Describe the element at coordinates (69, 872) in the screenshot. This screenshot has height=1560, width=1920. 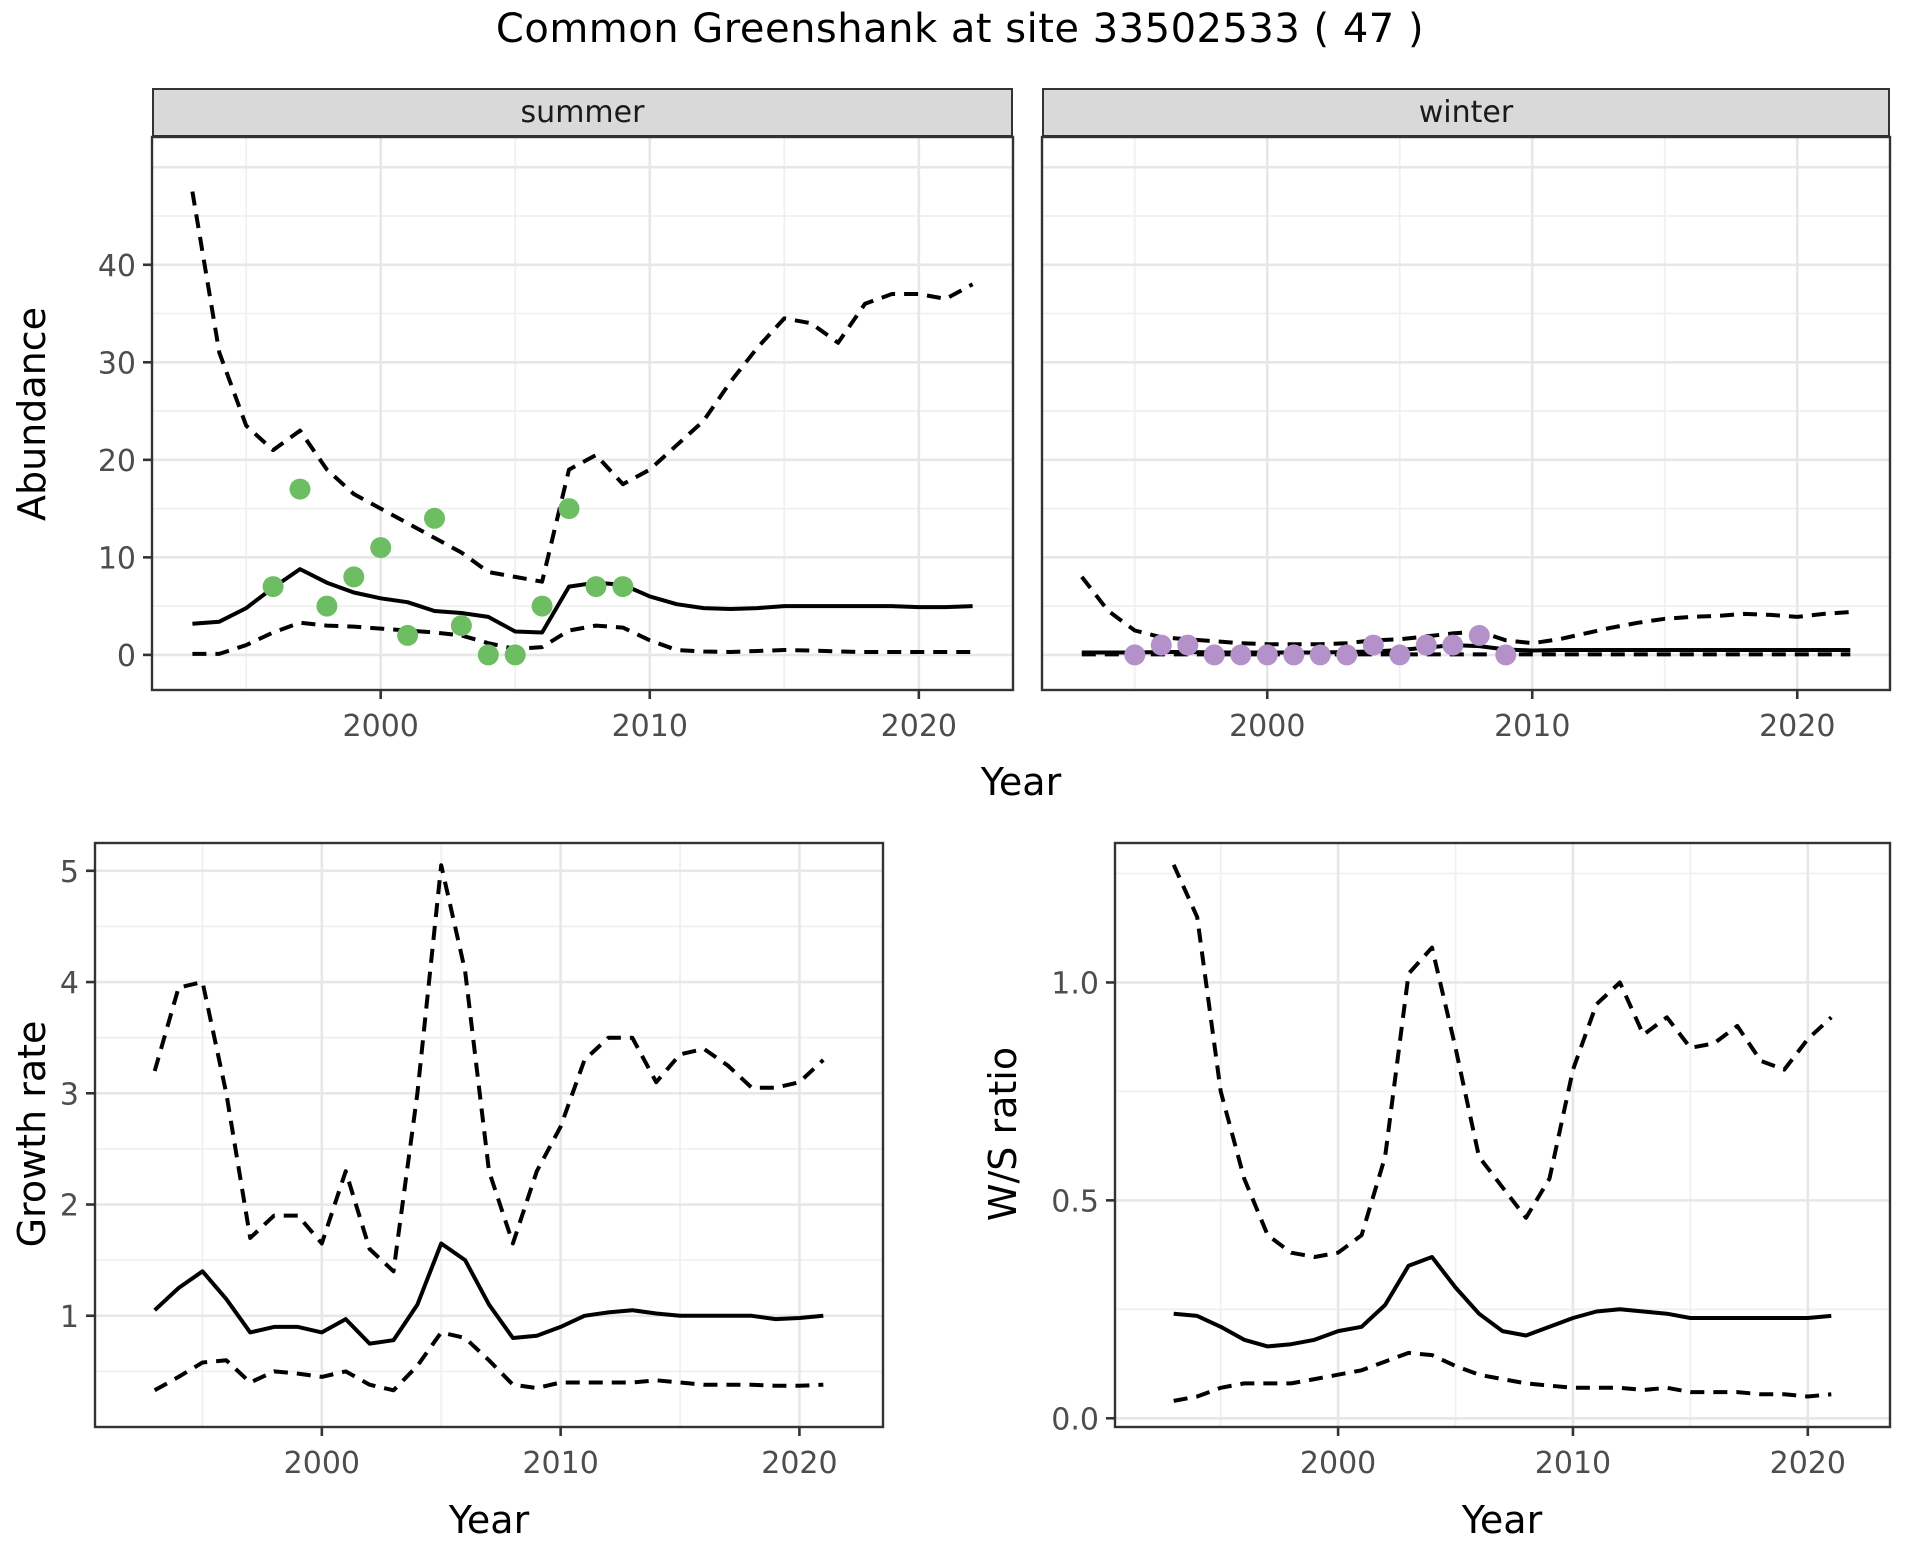
I see `y-tick-label: 5` at that location.